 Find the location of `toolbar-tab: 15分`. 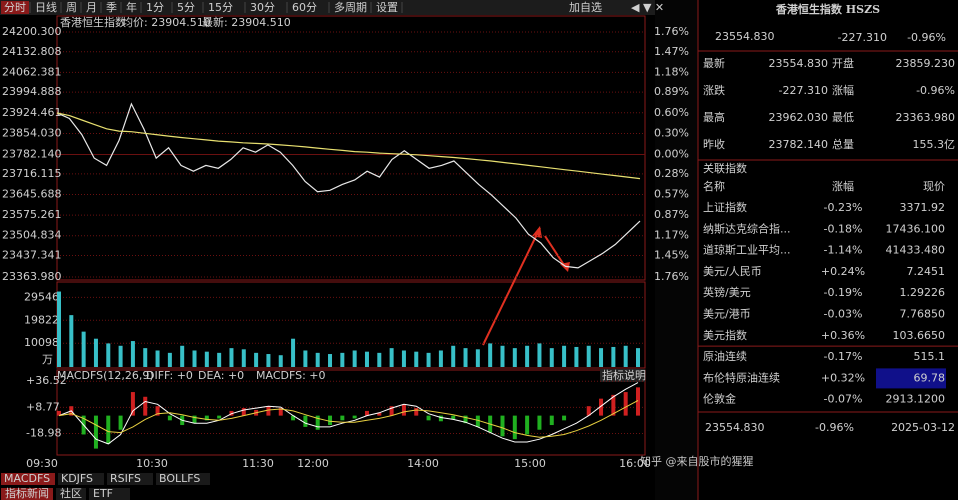

toolbar-tab: 15分 is located at coordinates (220, 7).